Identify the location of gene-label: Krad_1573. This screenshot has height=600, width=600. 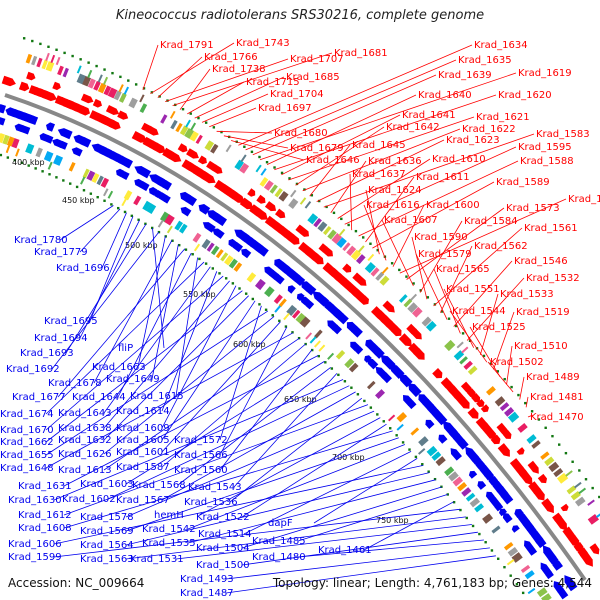
(533, 208).